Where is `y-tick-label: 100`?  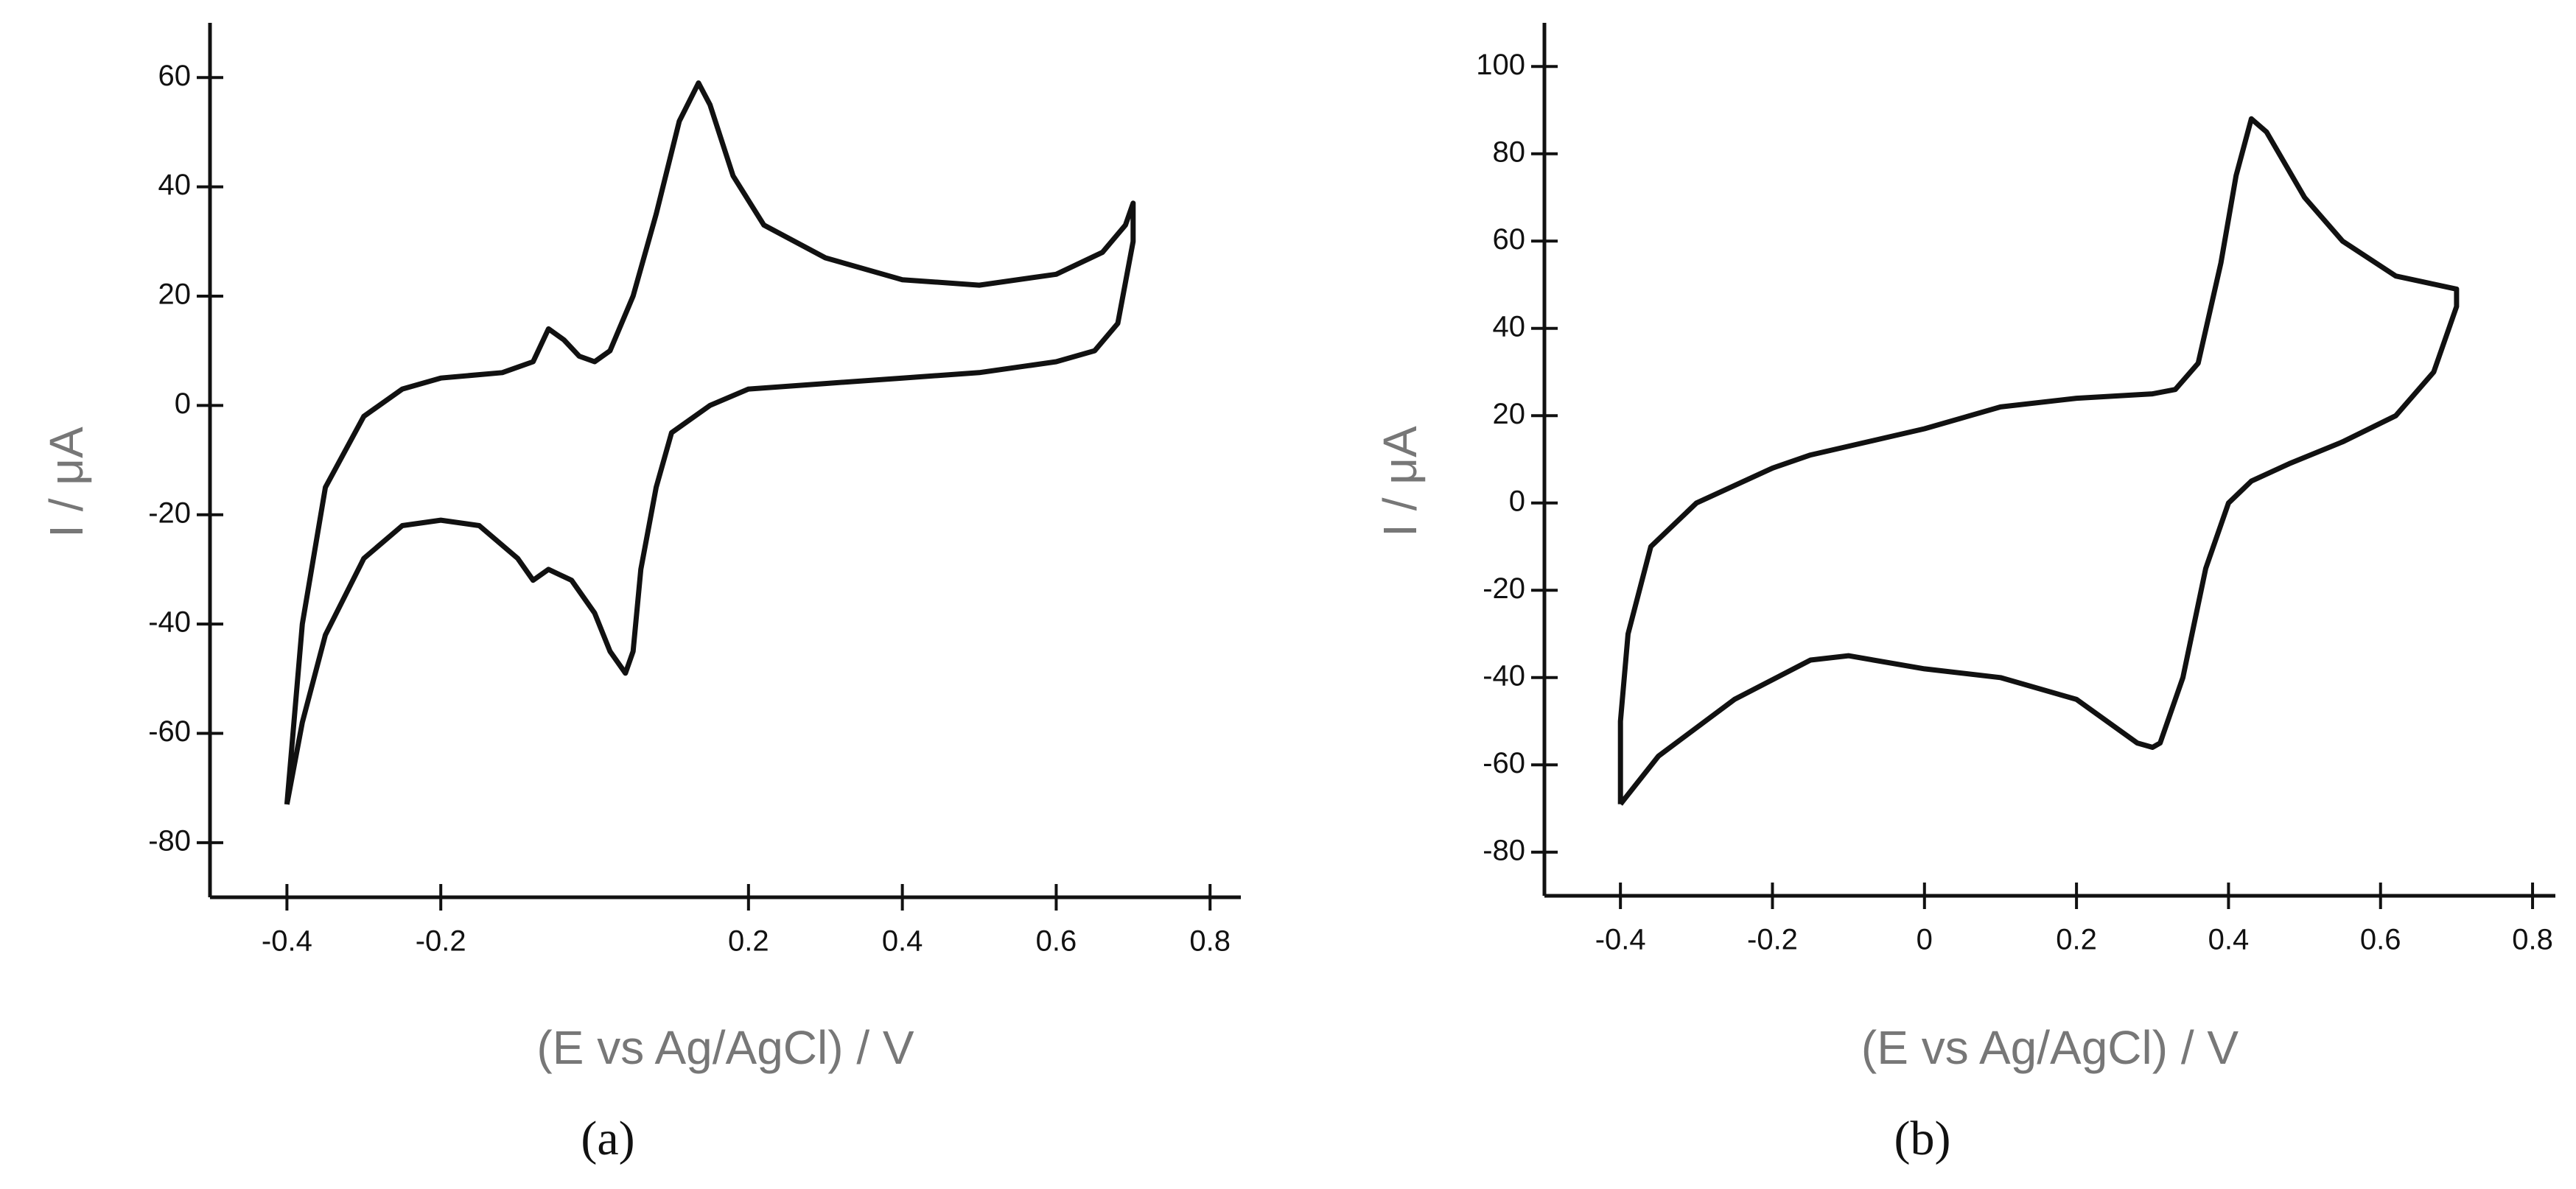
y-tick-label: 100 is located at coordinates (1500, 65).